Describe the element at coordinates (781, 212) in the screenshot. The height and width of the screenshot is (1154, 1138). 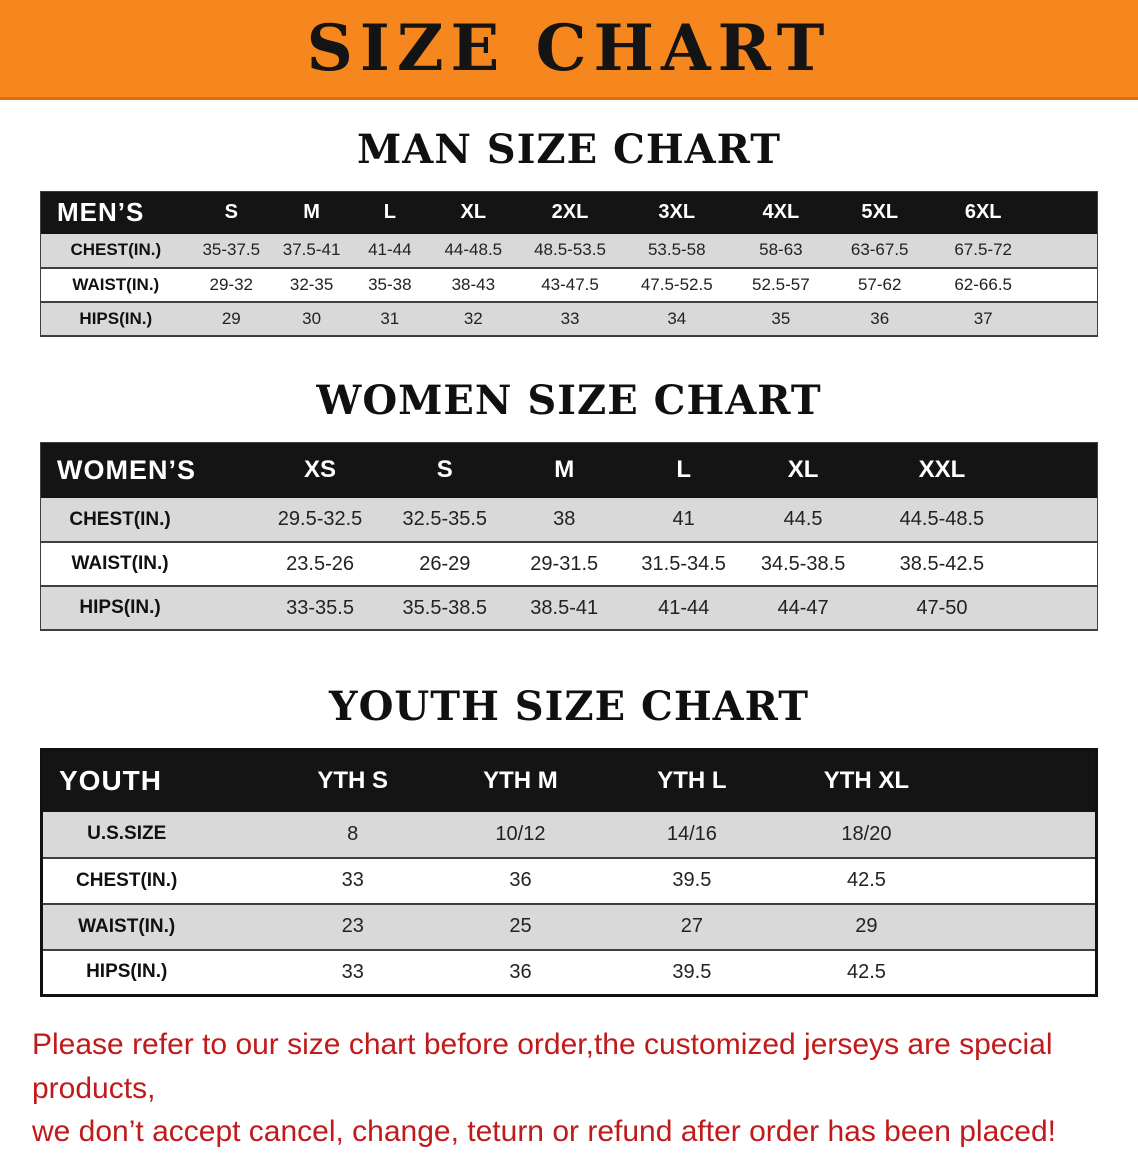
I see `size-column-header: 4XL` at that location.